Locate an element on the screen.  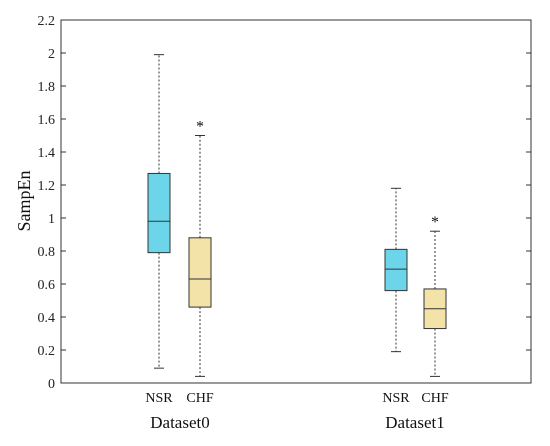
box-label-Dataset1-CHF: CHF is located at coordinates (434, 398).